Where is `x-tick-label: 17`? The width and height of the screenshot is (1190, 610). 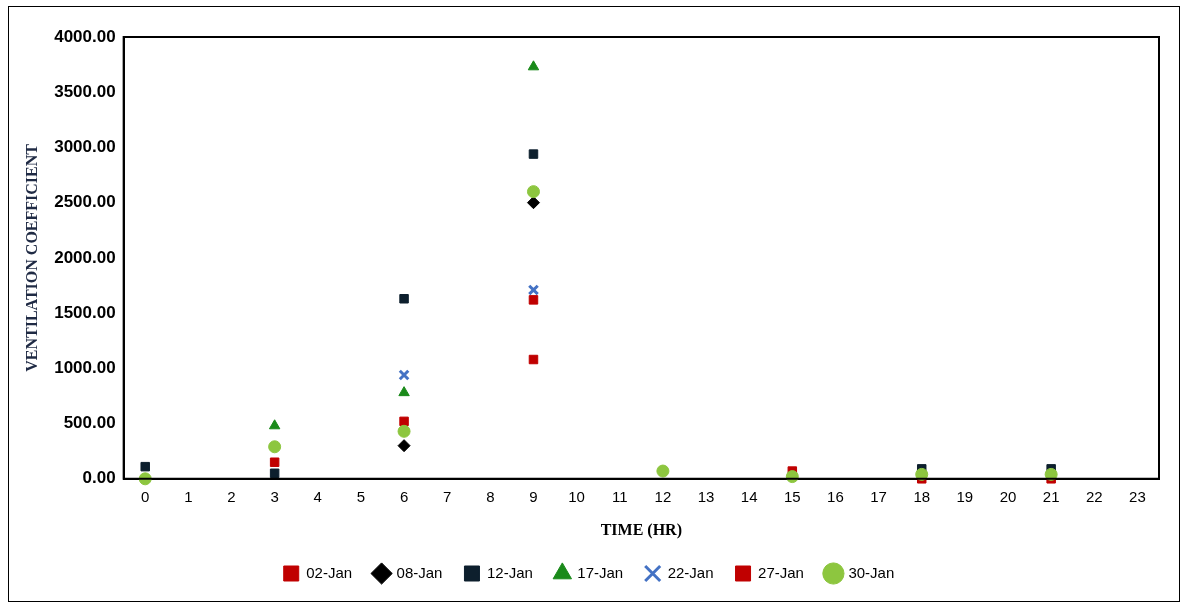 x-tick-label: 17 is located at coordinates (878, 496).